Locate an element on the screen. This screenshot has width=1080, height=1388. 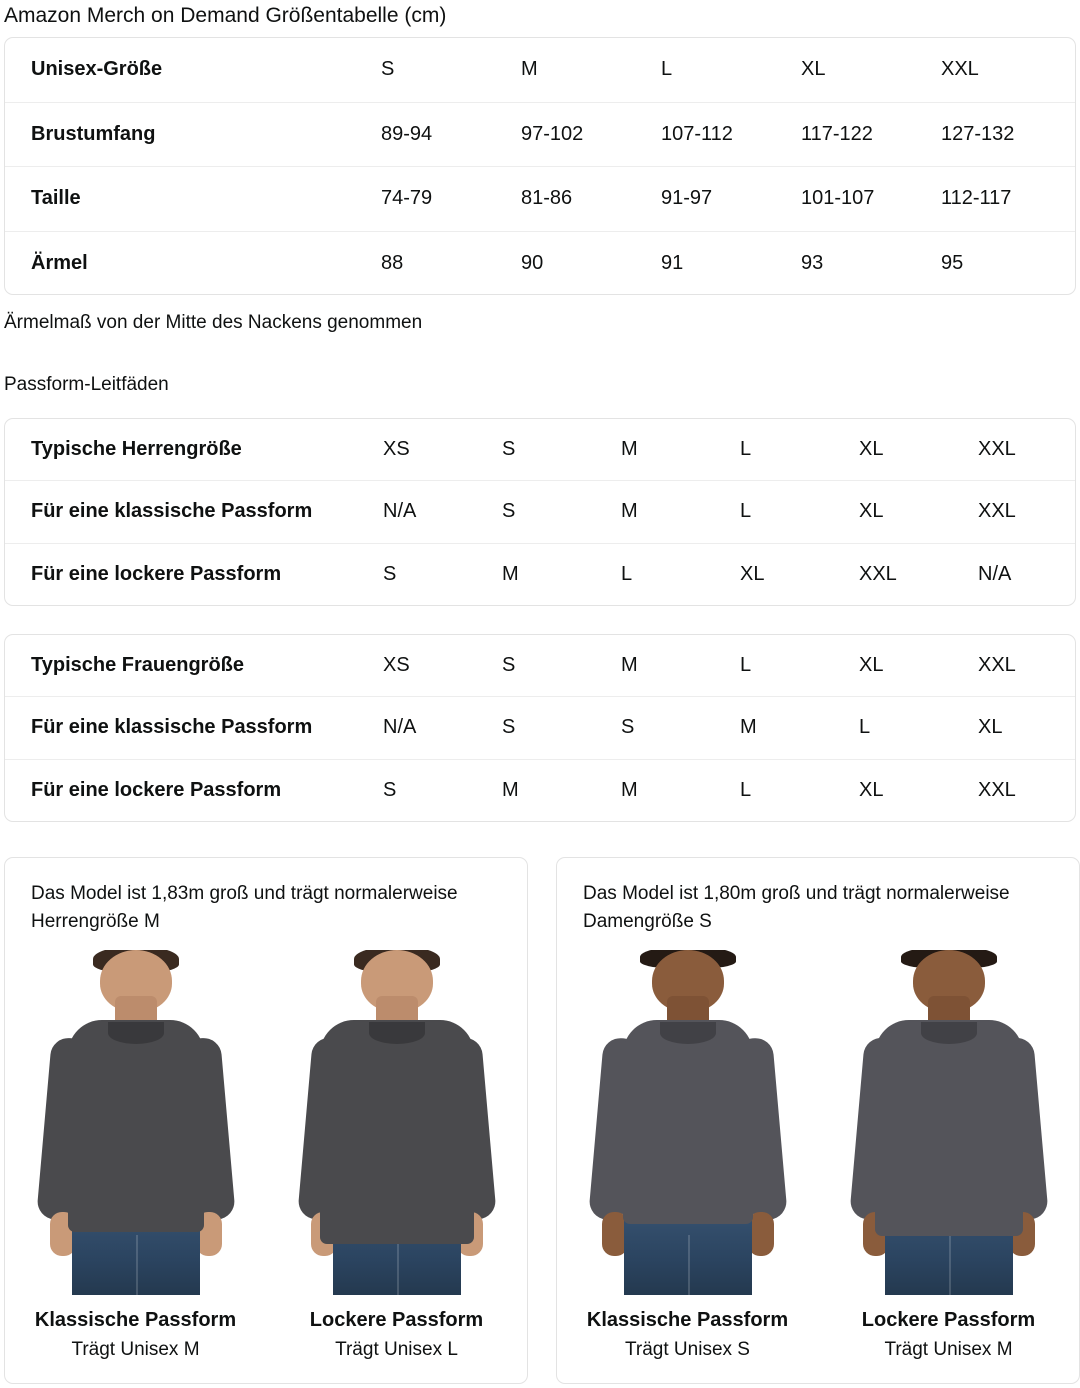
row-label: Typische Frauengröße is located at coordinates (138, 665).